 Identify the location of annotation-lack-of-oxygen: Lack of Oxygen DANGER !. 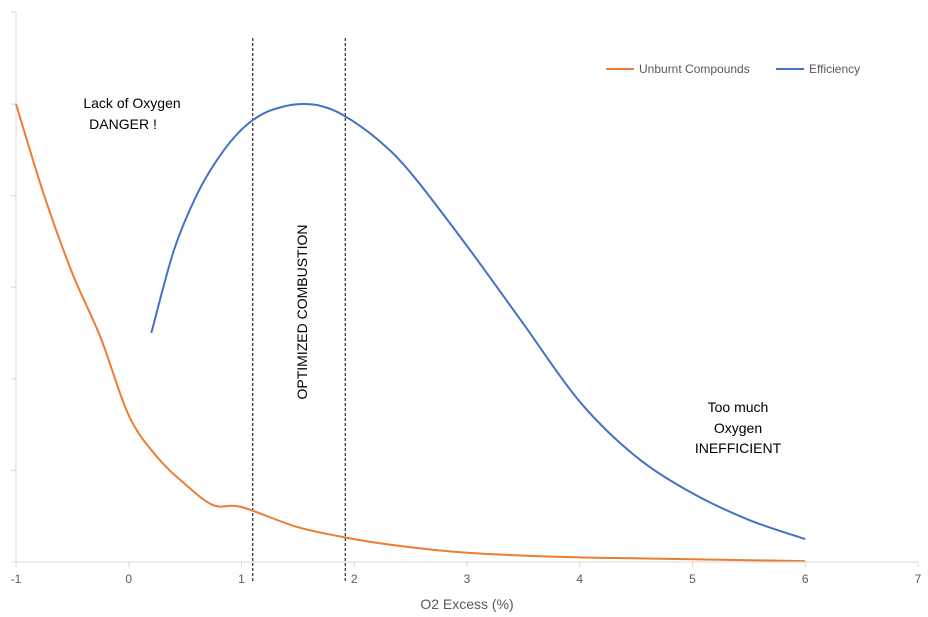
(131, 113).